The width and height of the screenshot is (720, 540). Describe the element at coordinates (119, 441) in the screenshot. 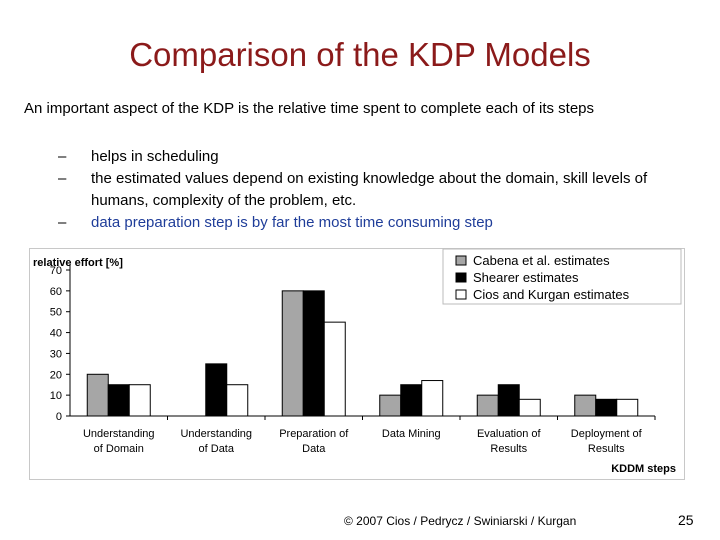

I see `x-tick-label: Understanding of Domain` at that location.